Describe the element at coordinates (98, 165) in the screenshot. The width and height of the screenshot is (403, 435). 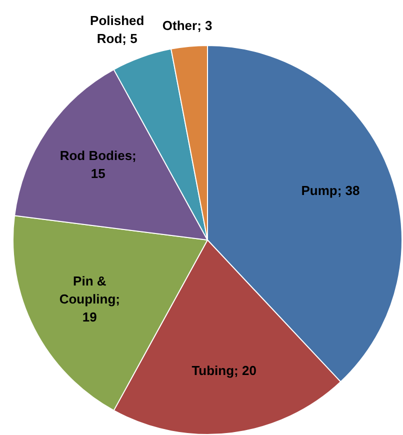
I see `slice-label: Rod Bodies; 15` at that location.